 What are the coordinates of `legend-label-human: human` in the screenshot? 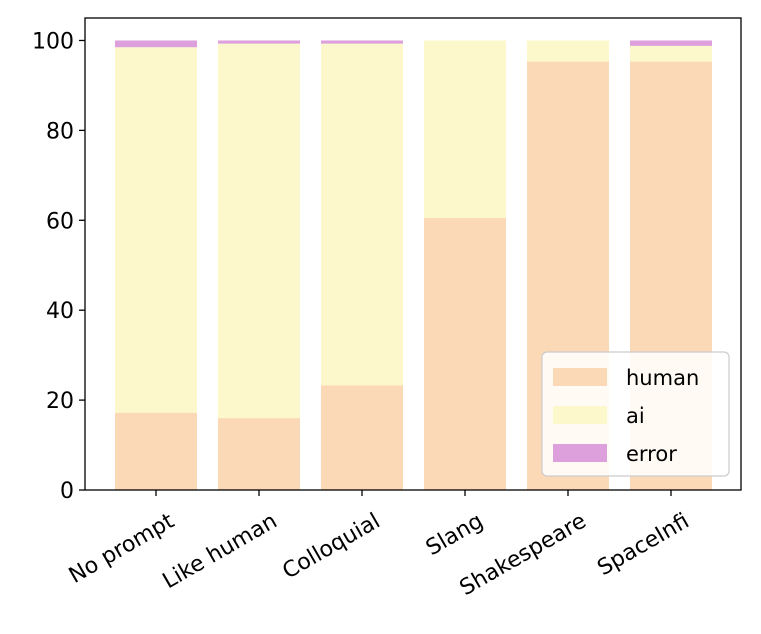 It's located at (662, 378).